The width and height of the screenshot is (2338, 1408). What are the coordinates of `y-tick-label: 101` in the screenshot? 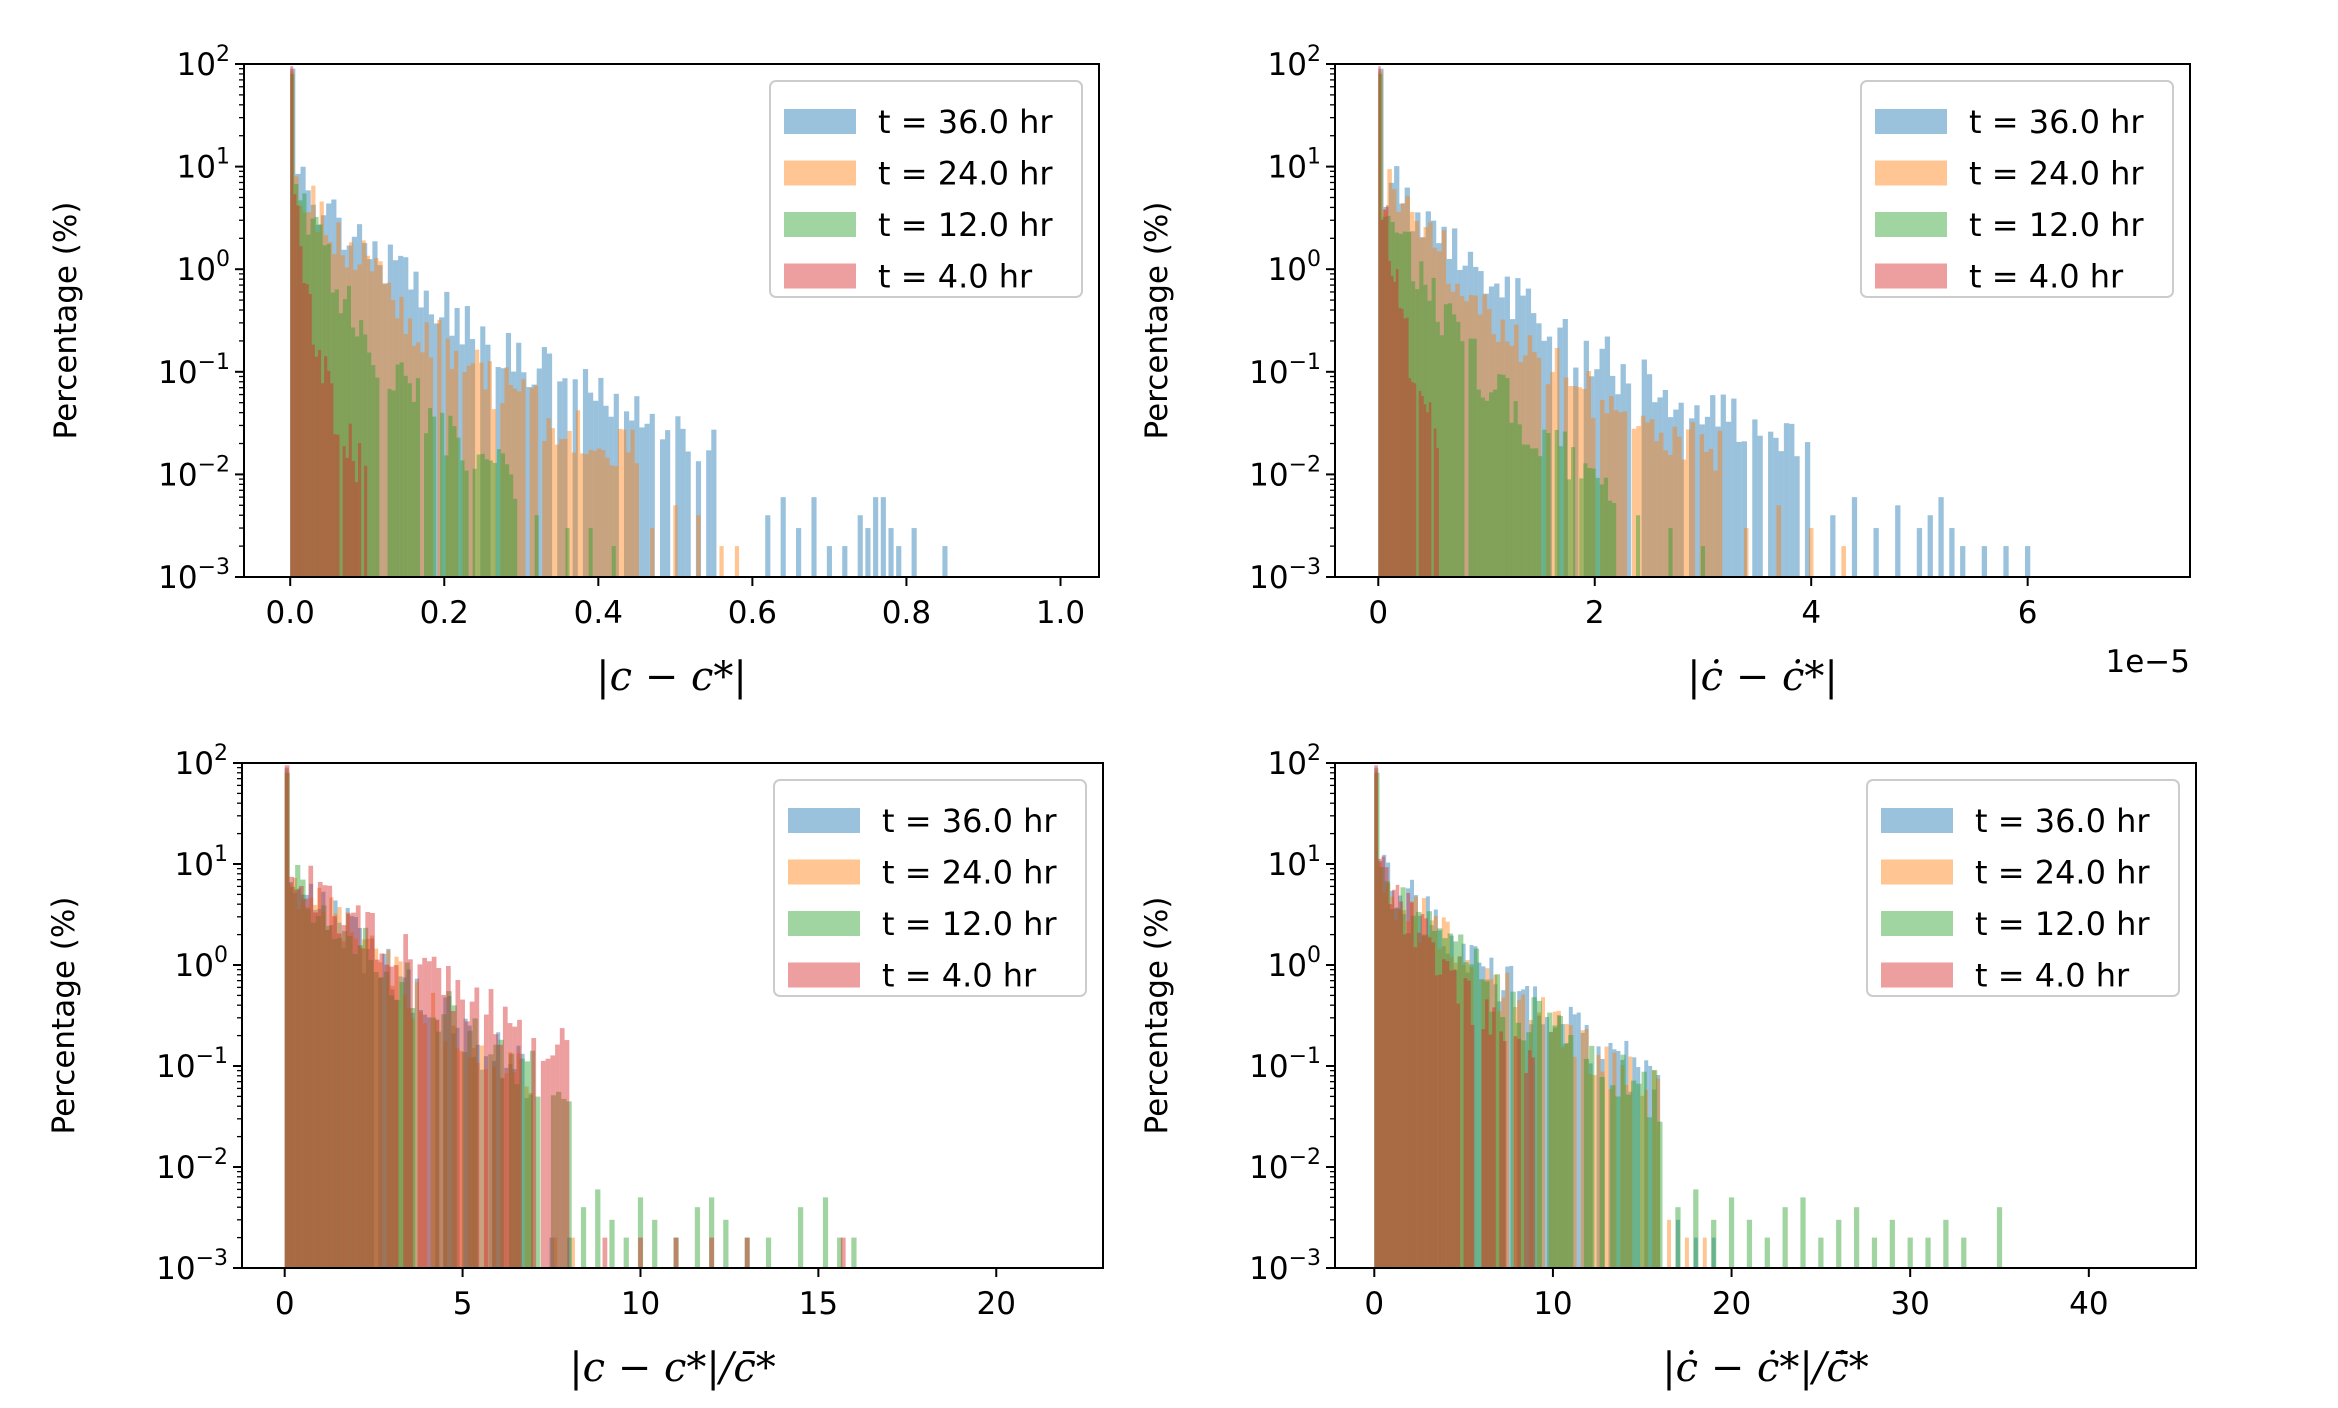 It's located at (1294, 862).